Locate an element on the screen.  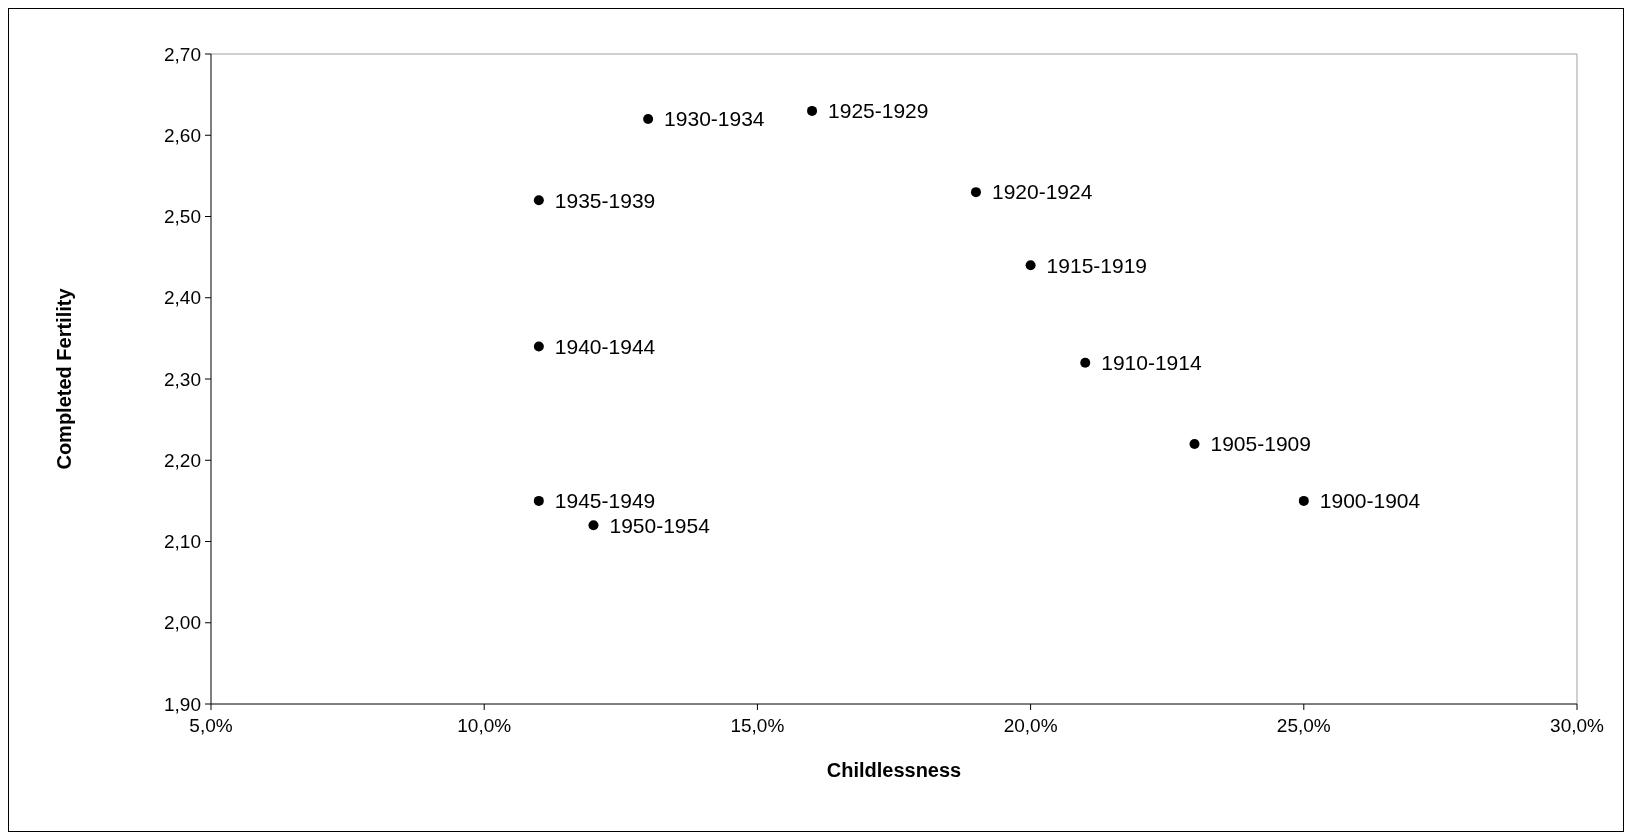
y-tick-label: 2,70 is located at coordinates (182, 54).